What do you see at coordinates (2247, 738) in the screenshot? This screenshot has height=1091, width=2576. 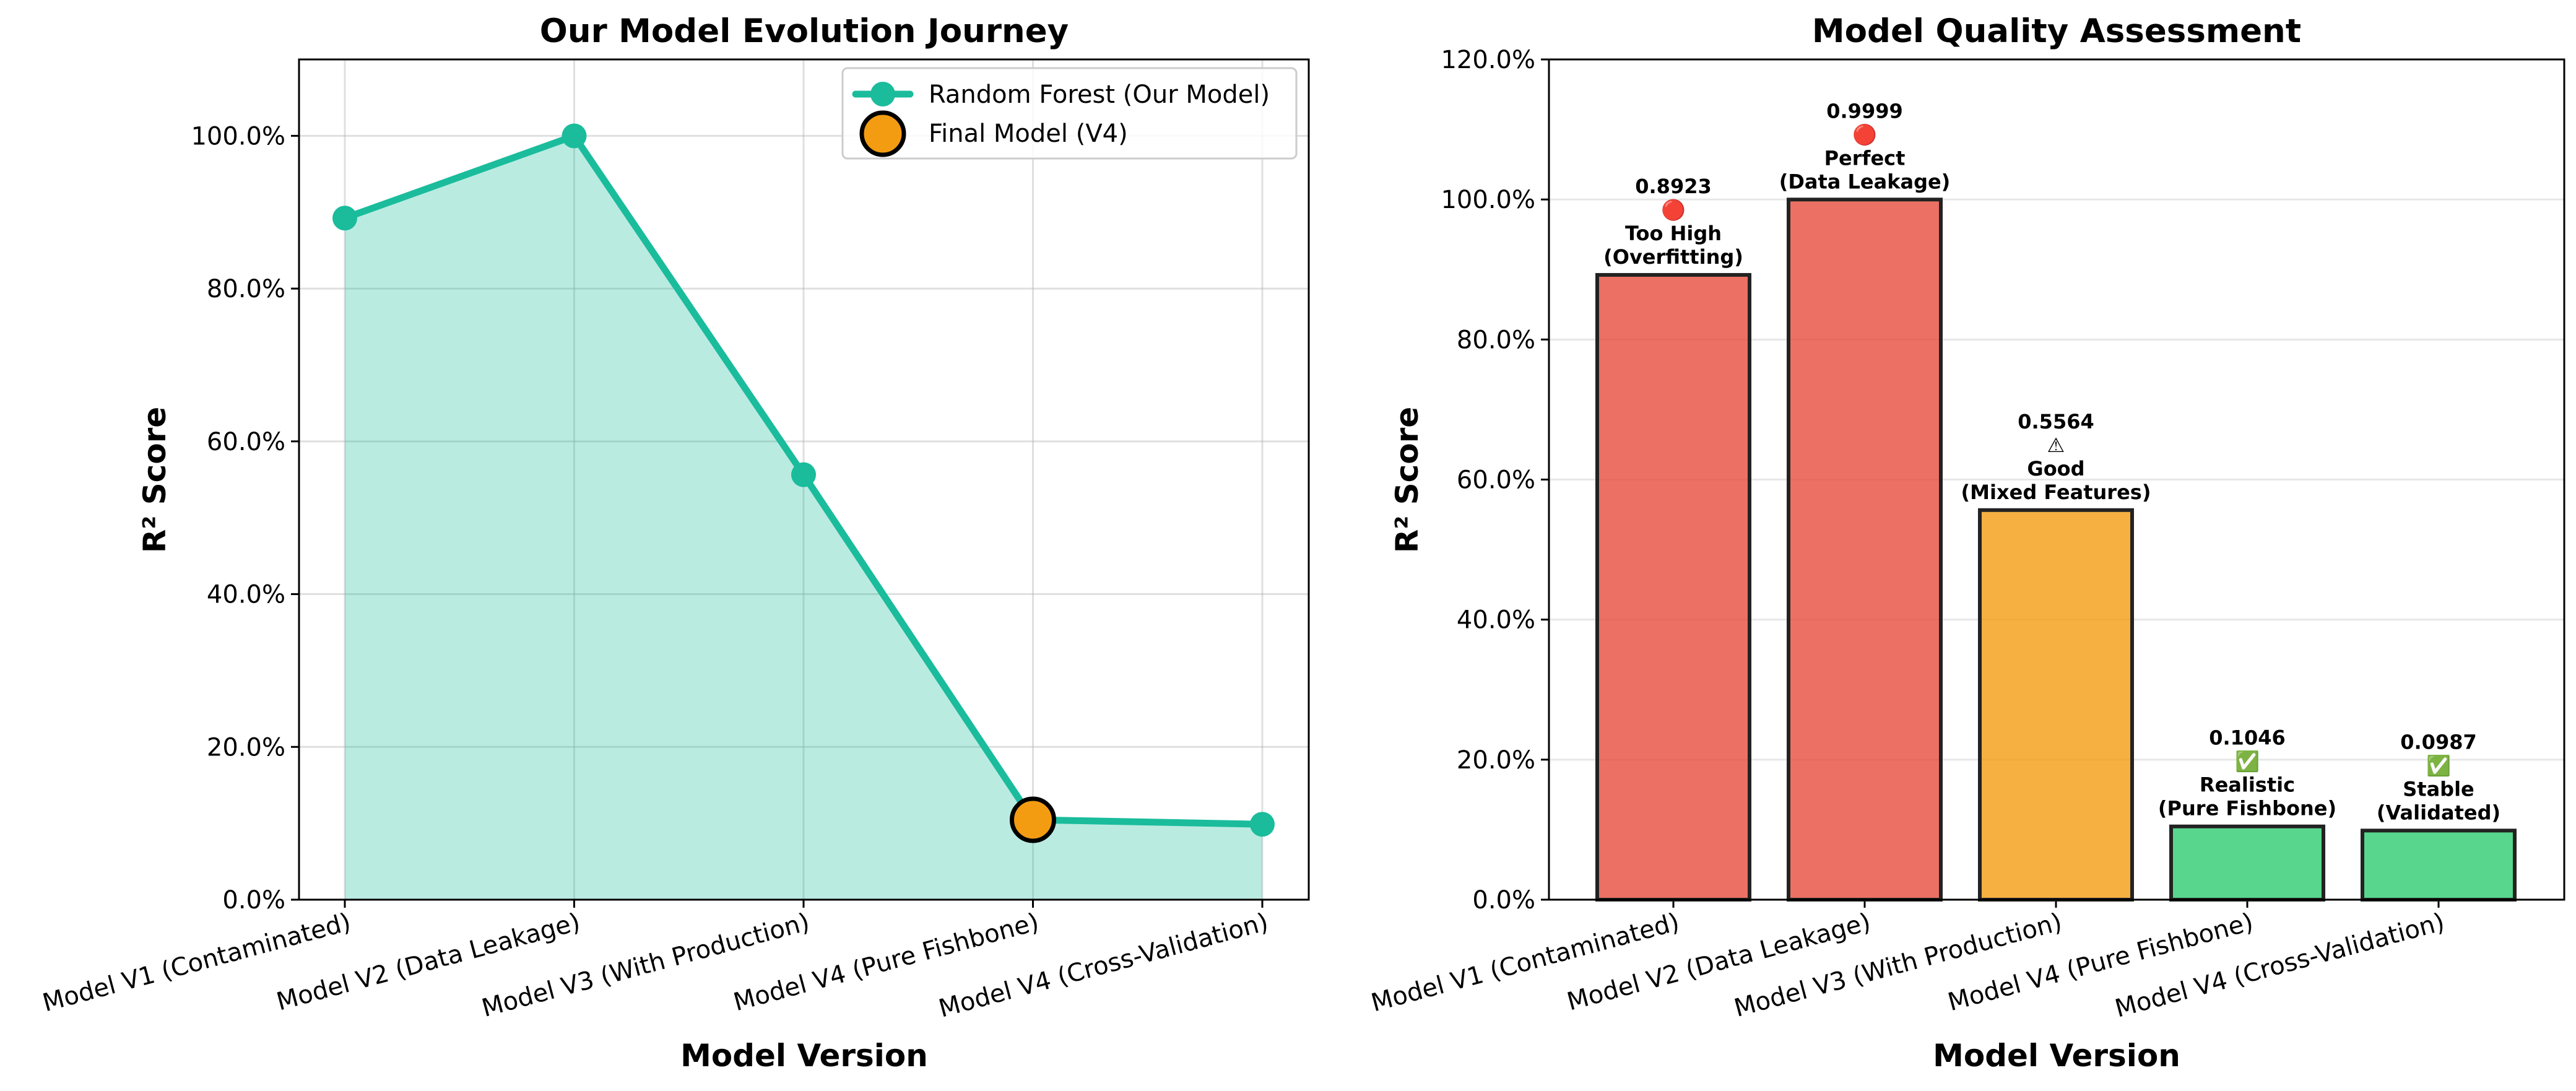 I see `bar-annotation-line: 0.1046` at bounding box center [2247, 738].